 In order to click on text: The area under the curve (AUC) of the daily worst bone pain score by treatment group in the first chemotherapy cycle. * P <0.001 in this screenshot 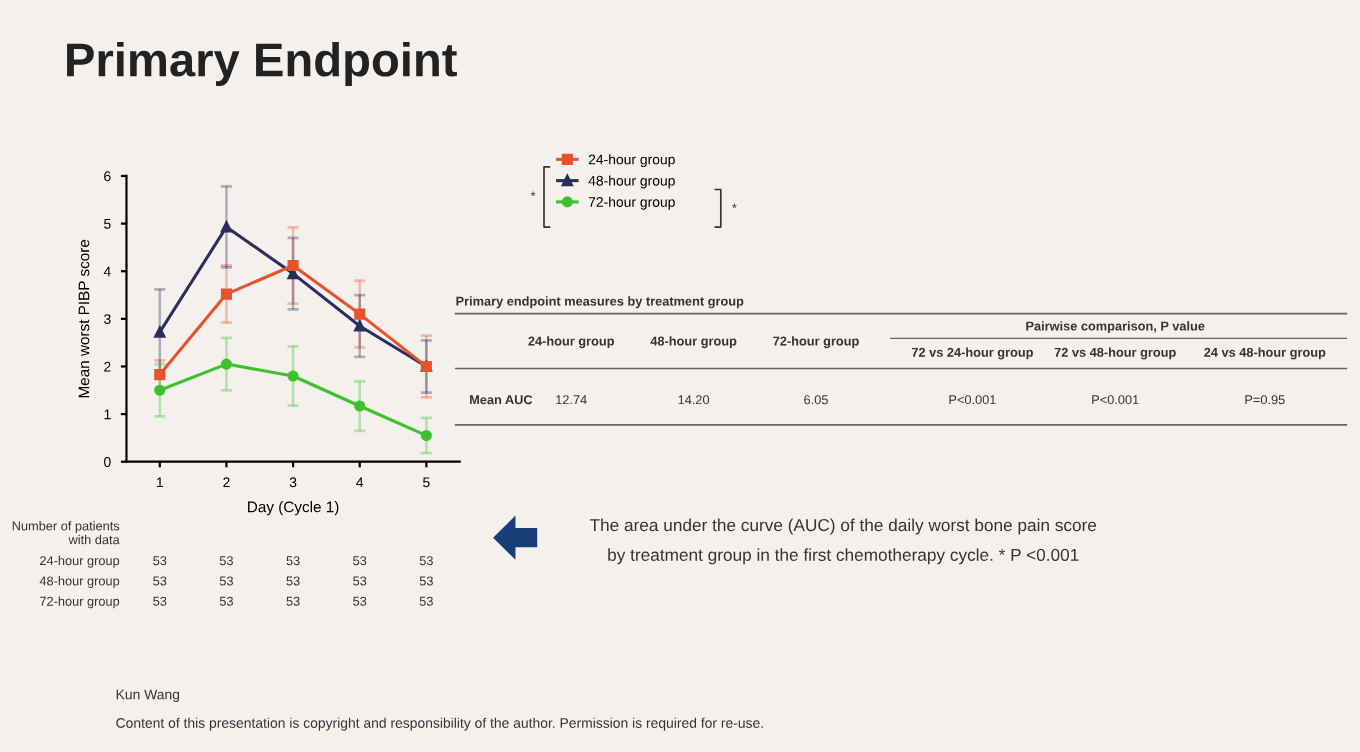, I will do `click(843, 541)`.